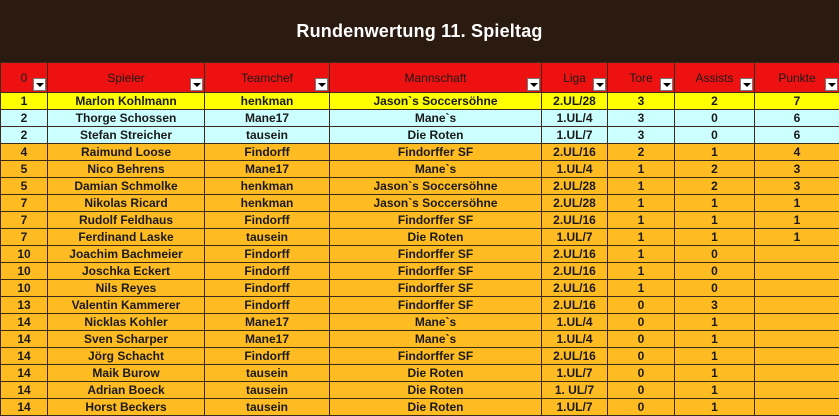  I want to click on cell-player: Sven Scharper, so click(126, 339).